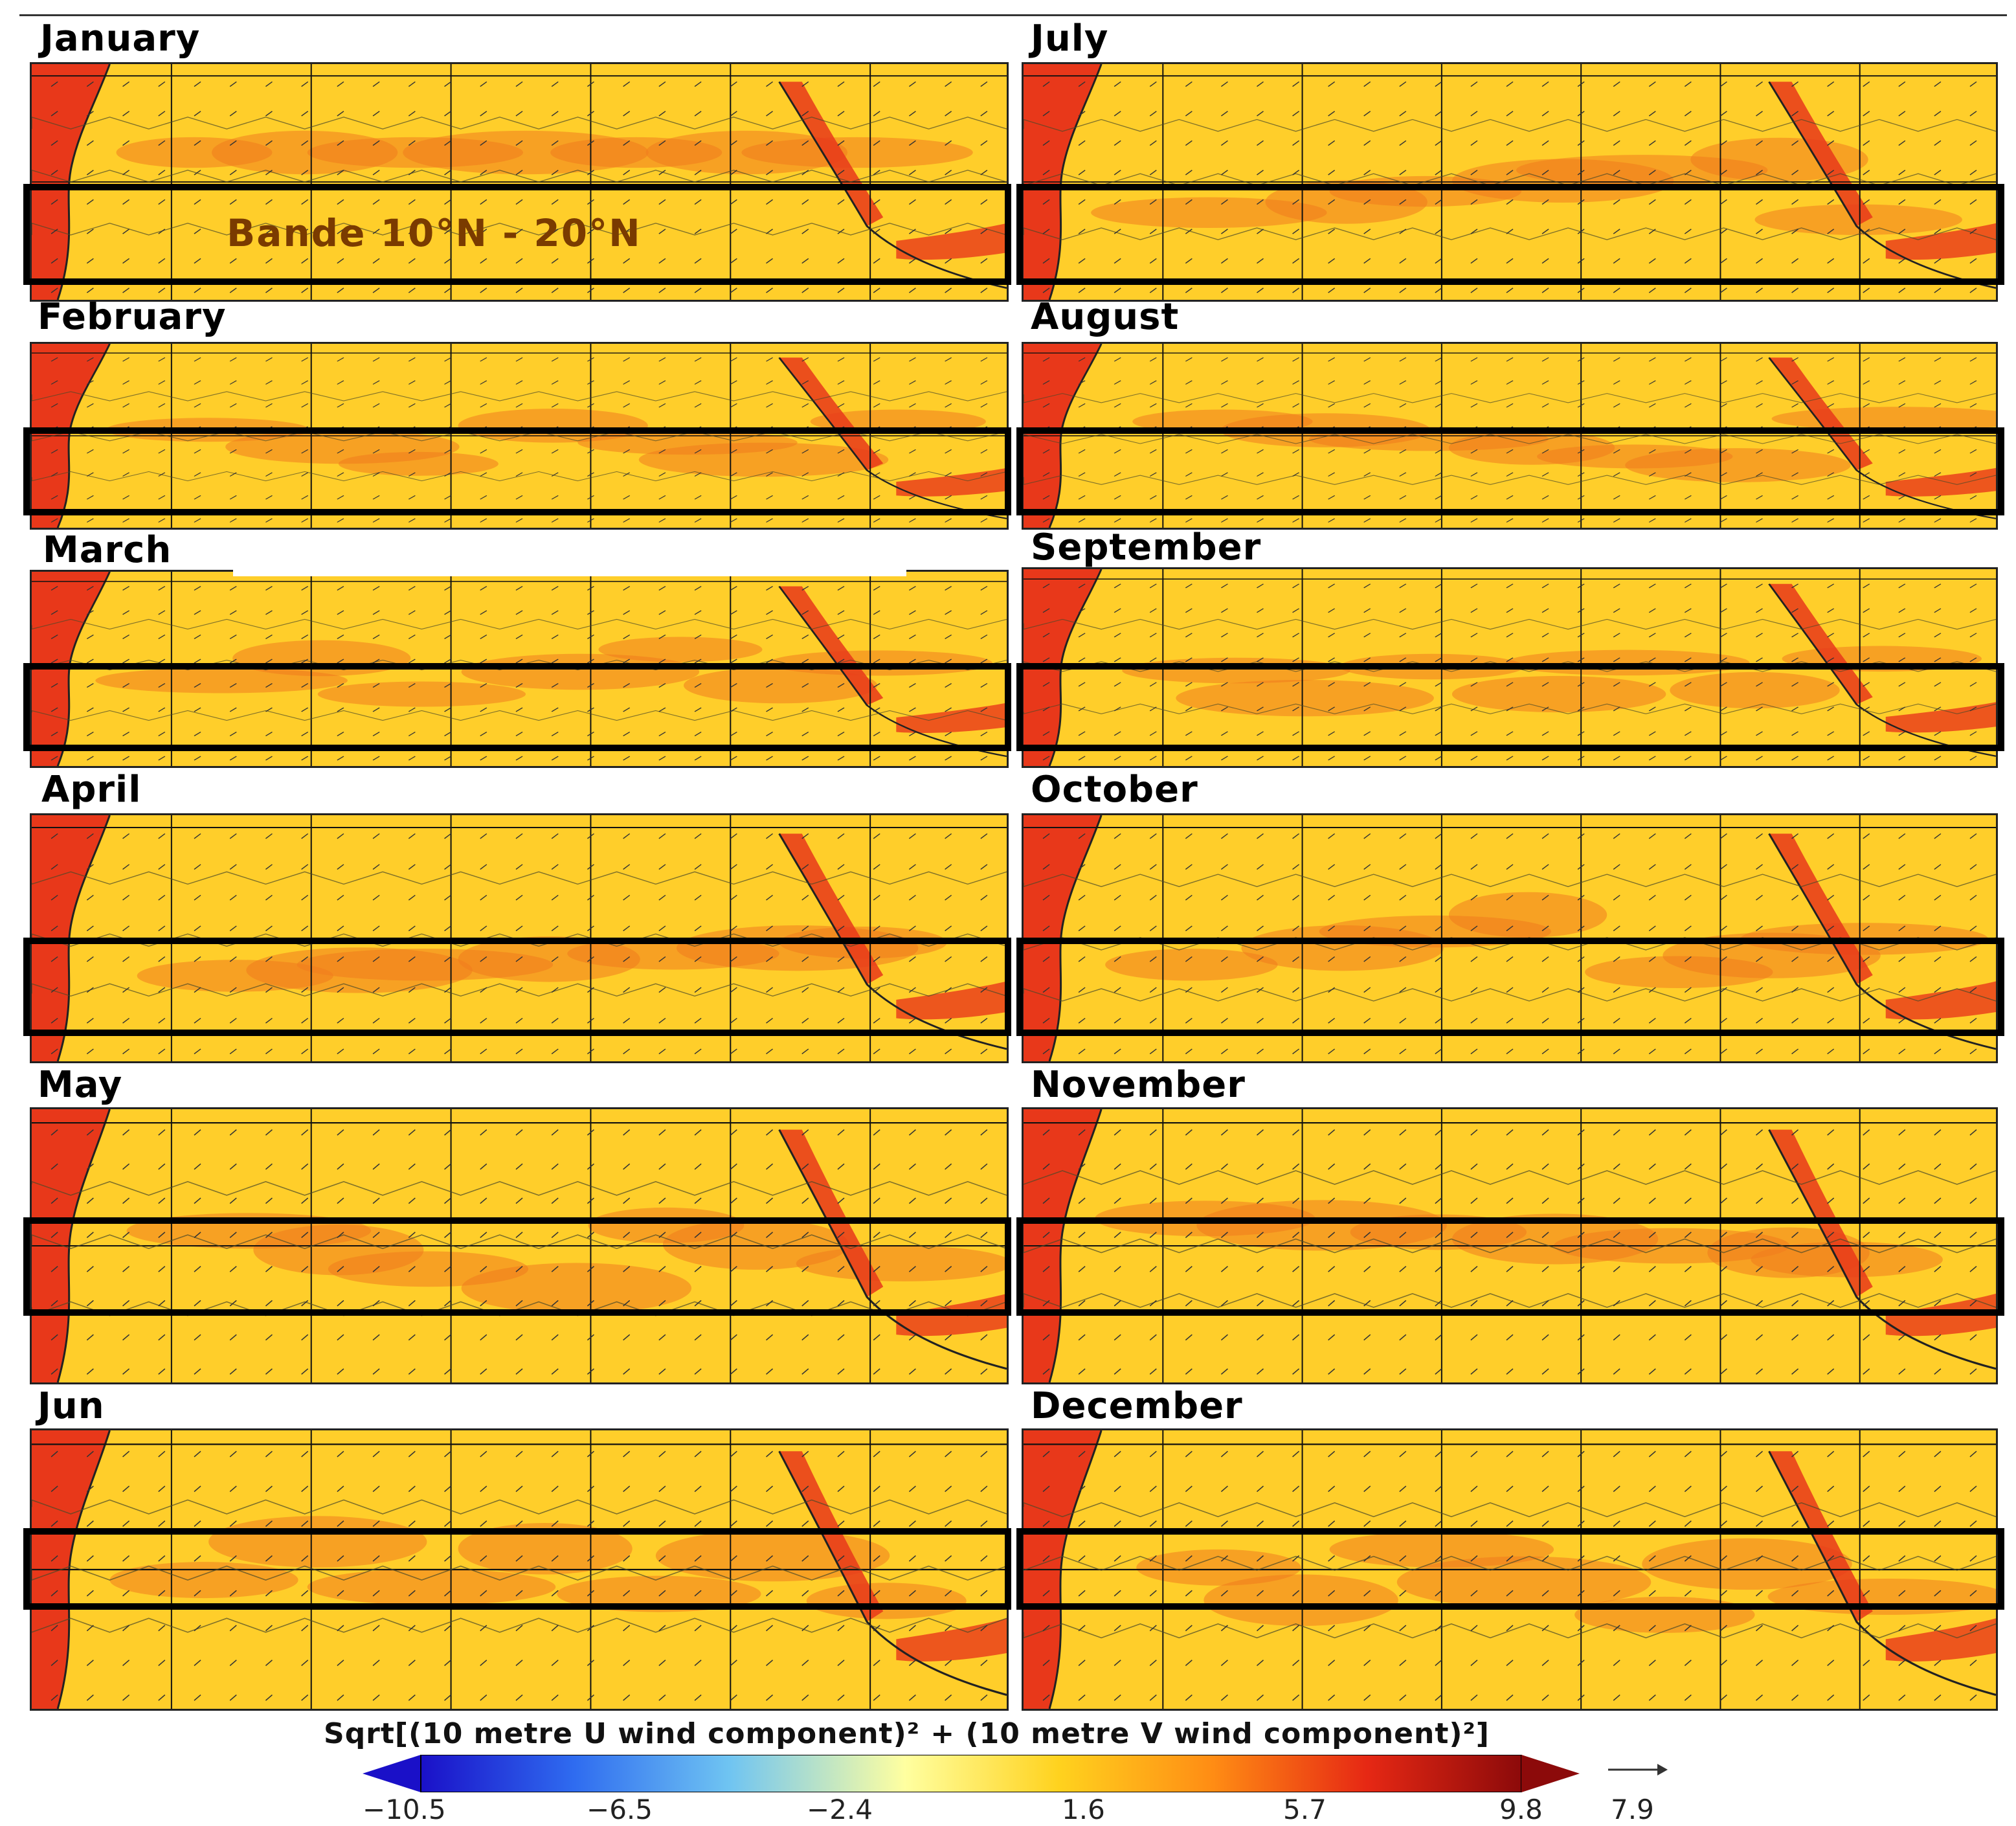 This screenshot has height=1826, width=2016. Describe the element at coordinates (1550, 1773) in the screenshot. I see `colorbar-max-extend` at that location.